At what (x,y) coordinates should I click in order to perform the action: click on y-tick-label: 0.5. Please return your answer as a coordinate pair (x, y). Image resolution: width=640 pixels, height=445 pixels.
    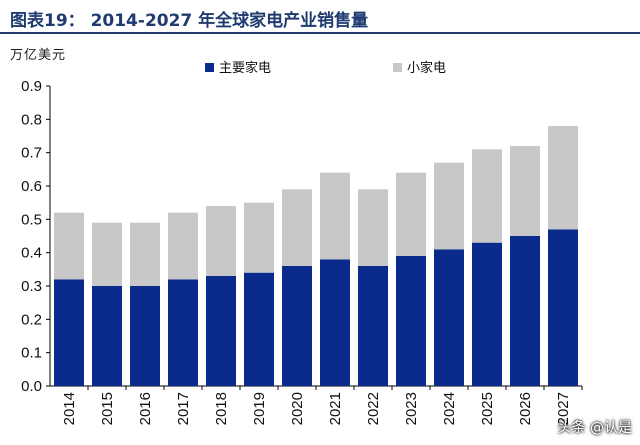
    Looking at the image, I should click on (31, 219).